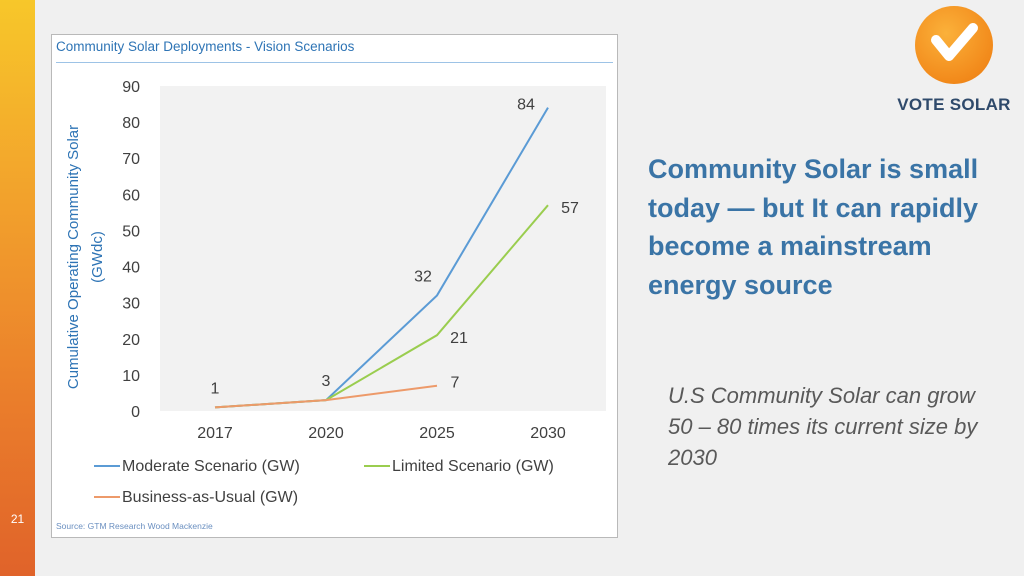 The image size is (1024, 576). What do you see at coordinates (215, 388) in the screenshot?
I see `data-label: 1` at bounding box center [215, 388].